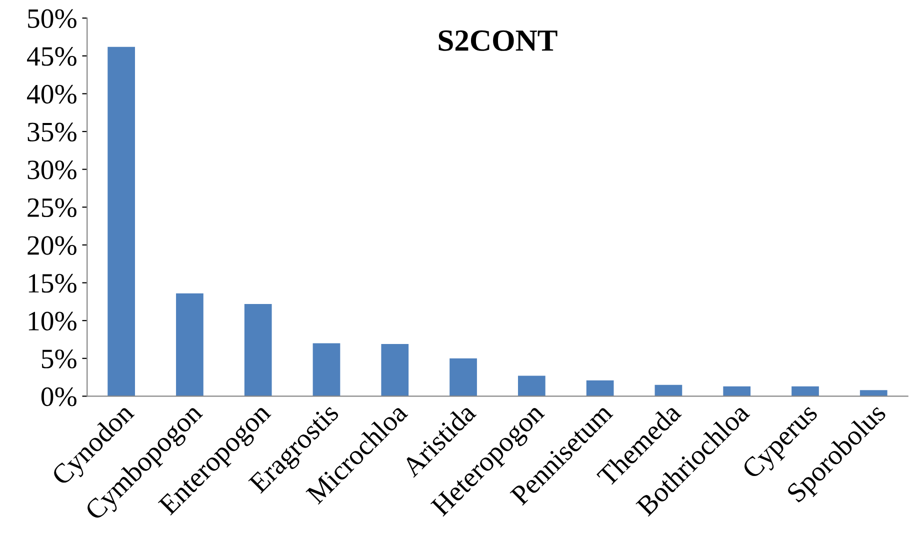 This screenshot has width=917, height=548. I want to click on chart-title: S2CONT, so click(498, 40).